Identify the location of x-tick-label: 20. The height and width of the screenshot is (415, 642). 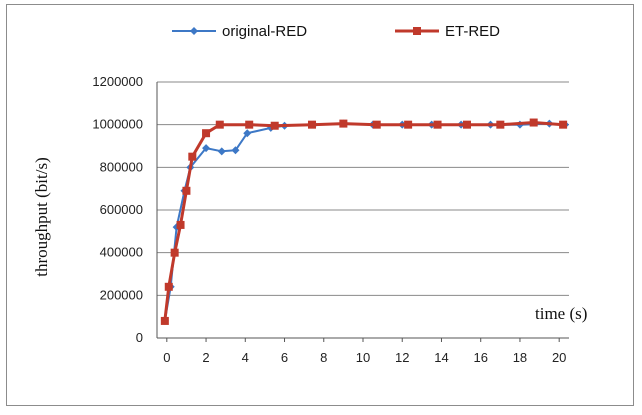
(559, 357).